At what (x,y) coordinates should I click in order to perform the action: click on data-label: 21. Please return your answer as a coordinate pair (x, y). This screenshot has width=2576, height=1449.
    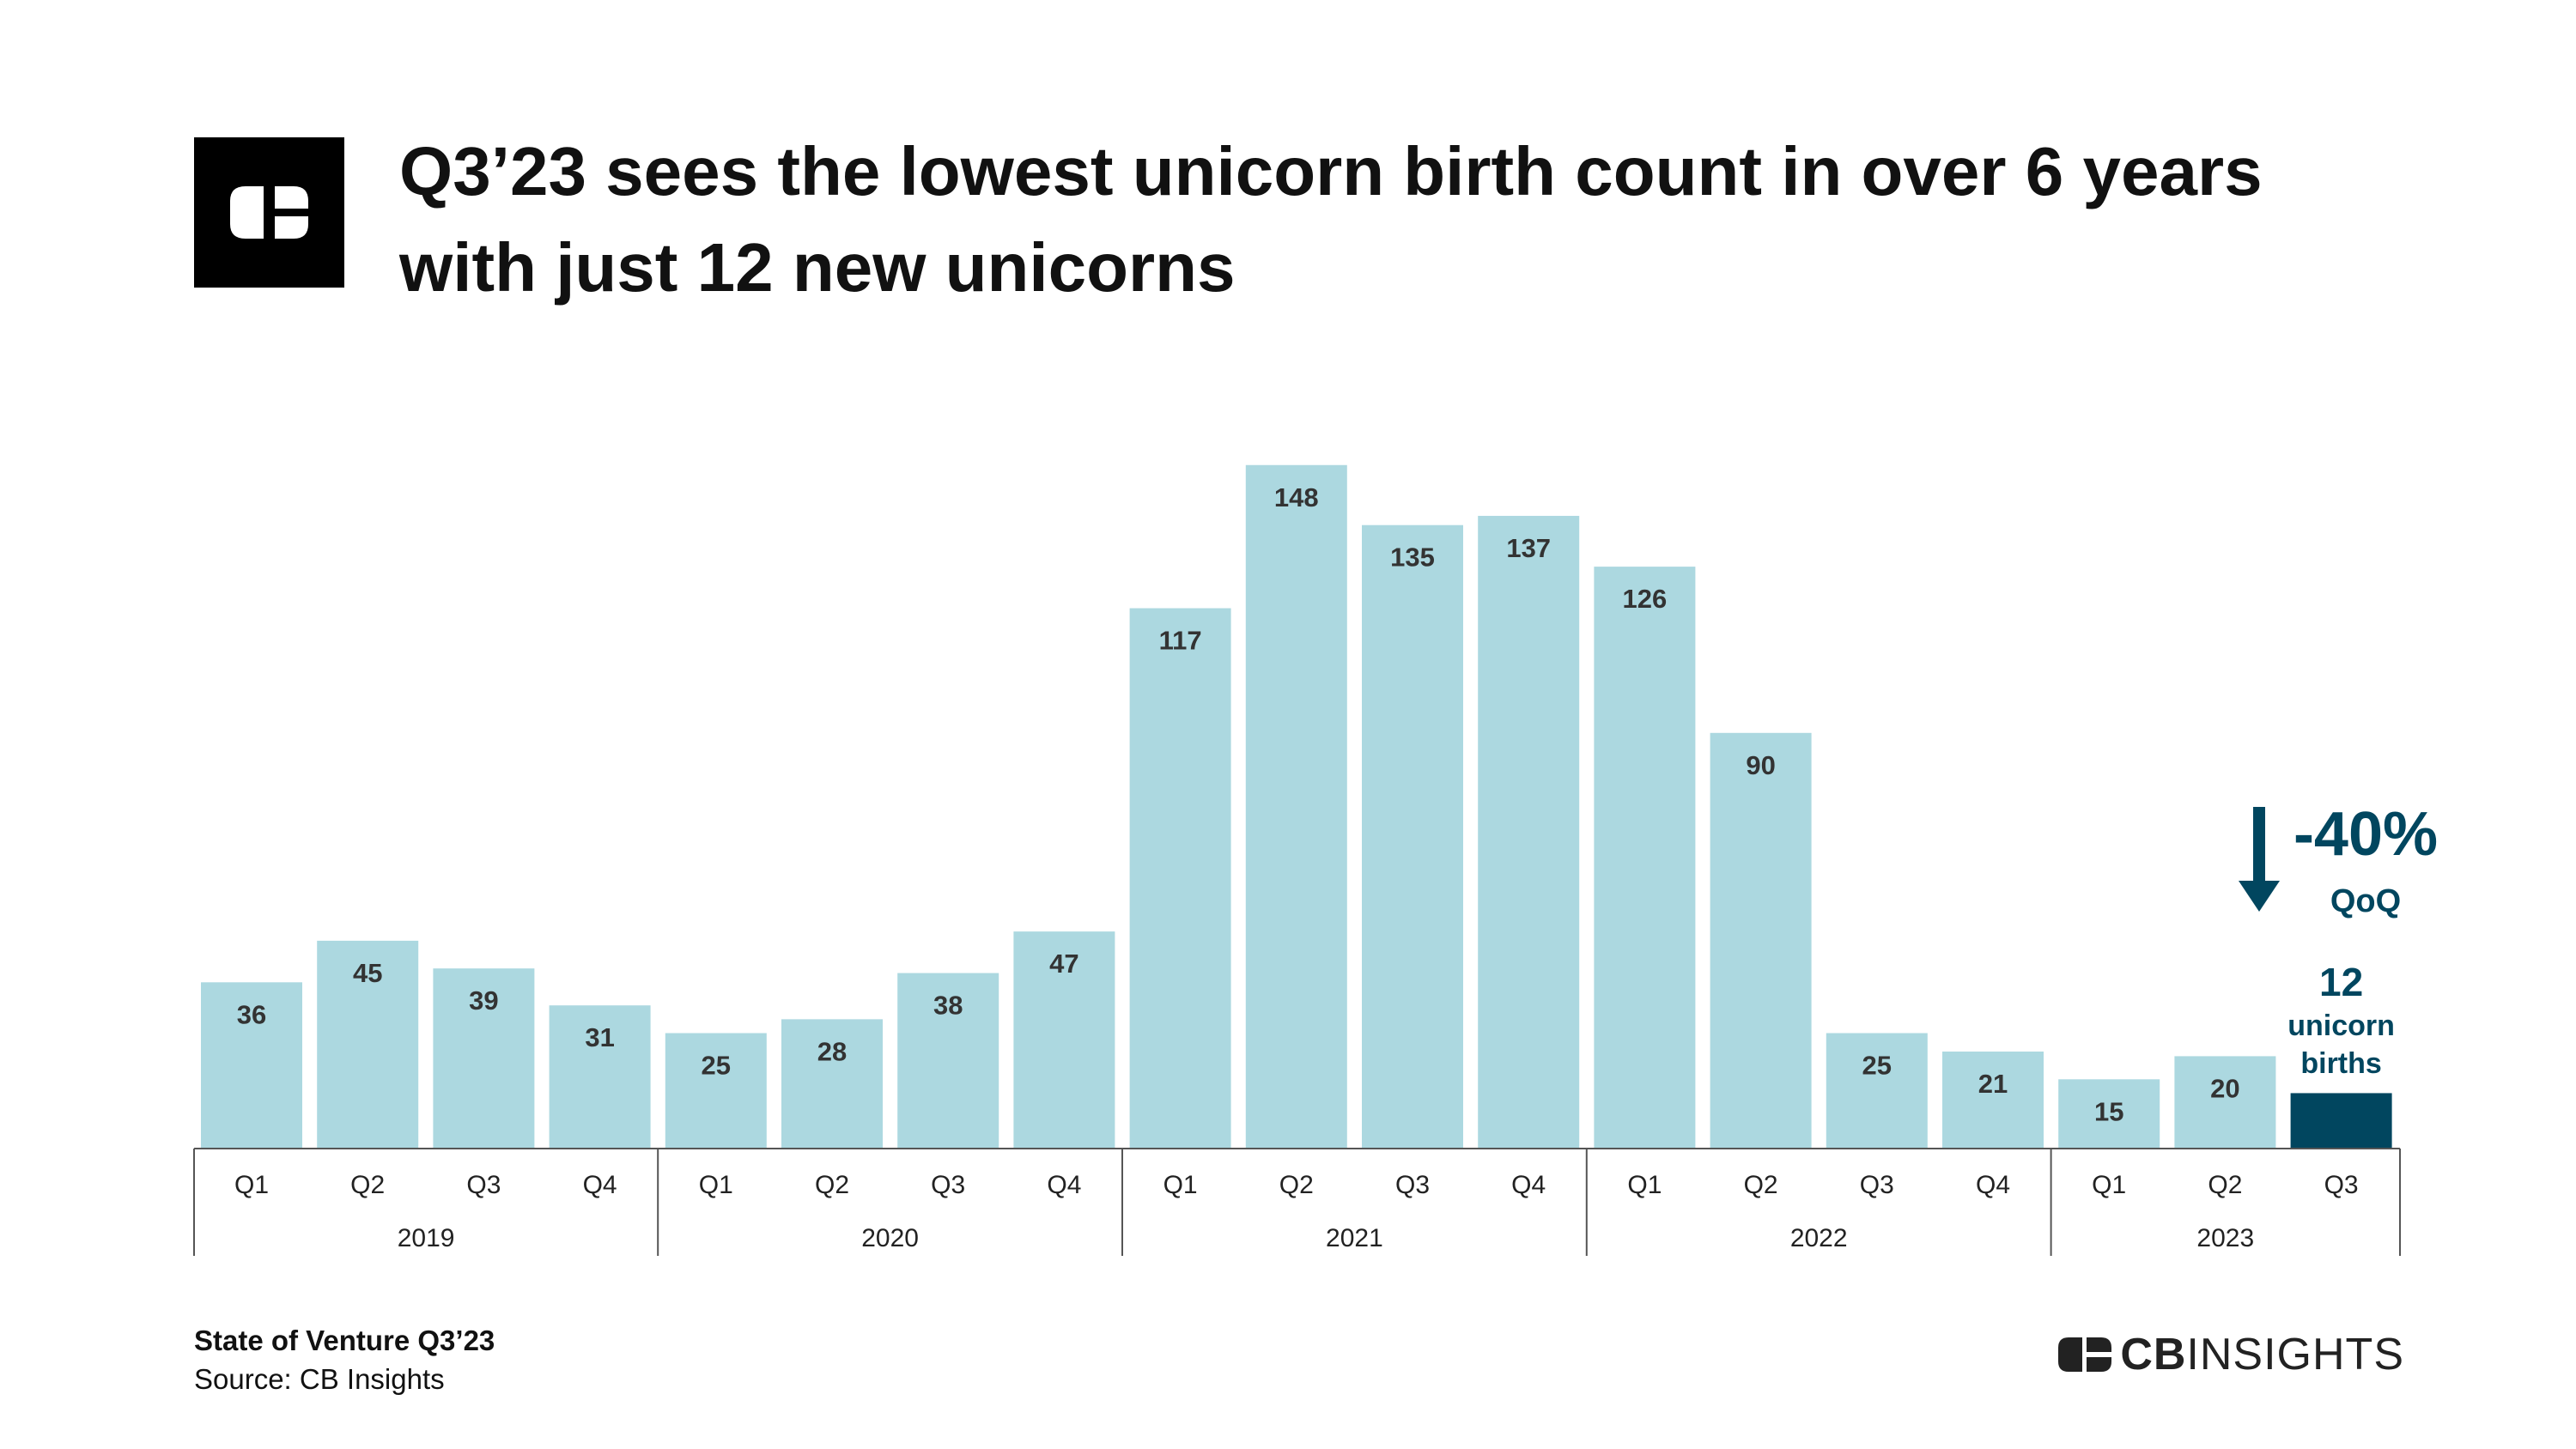
    Looking at the image, I should click on (1993, 1084).